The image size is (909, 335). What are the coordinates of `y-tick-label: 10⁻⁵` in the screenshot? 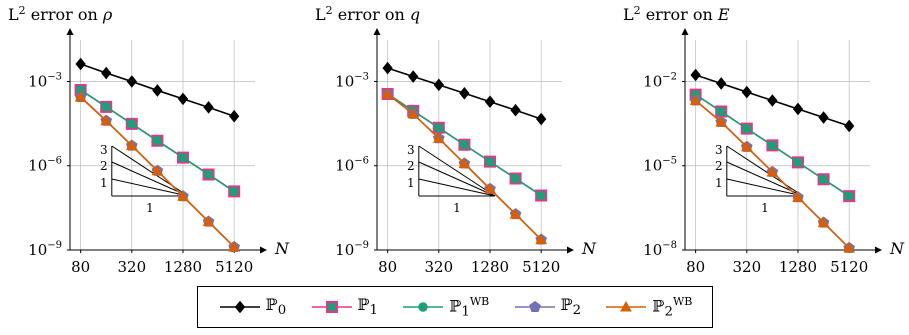 It's located at (660, 165).